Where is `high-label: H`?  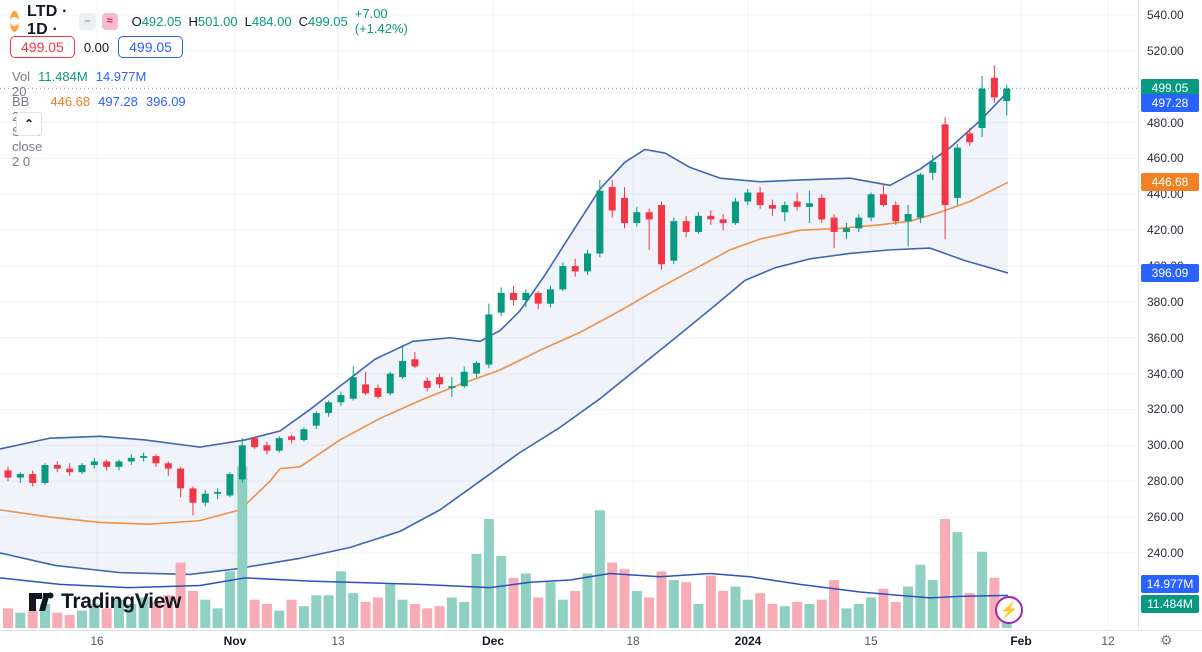
high-label: H is located at coordinates (193, 21).